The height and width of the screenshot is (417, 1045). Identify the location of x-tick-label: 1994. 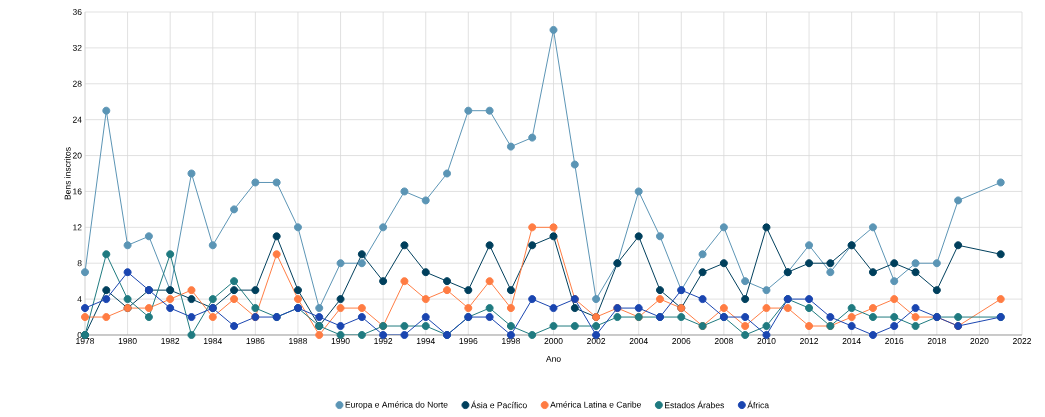
(425, 341).